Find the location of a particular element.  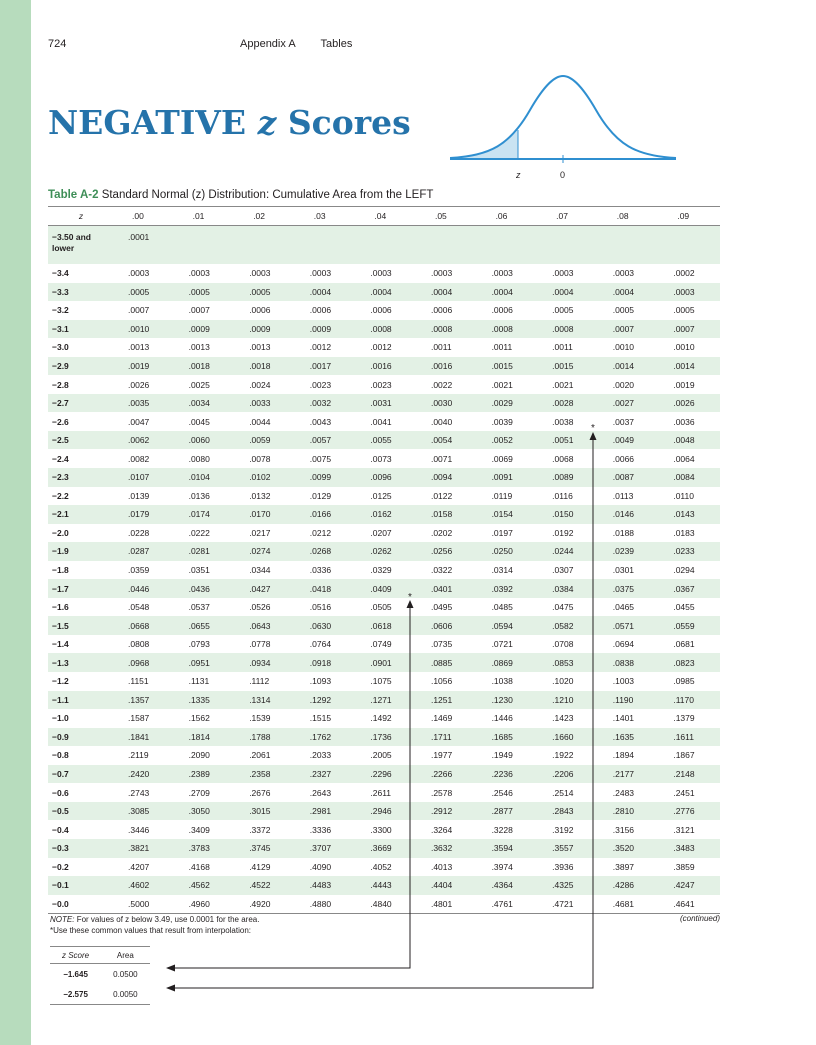

area-cell: .4207 is located at coordinates (139, 866).